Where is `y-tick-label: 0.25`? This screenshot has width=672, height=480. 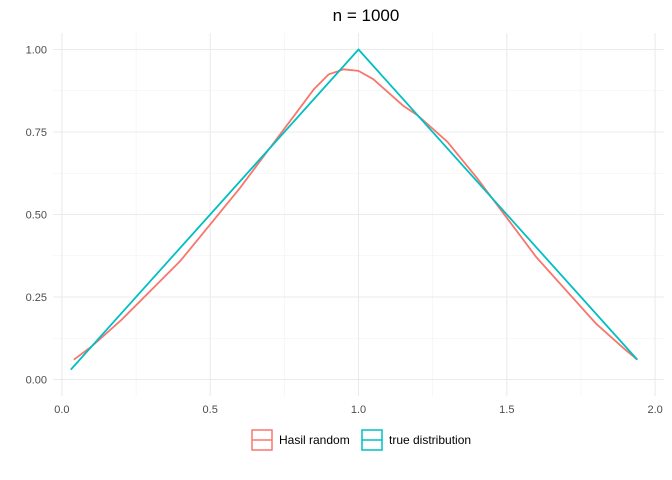
y-tick-label: 0.25 is located at coordinates (36, 298).